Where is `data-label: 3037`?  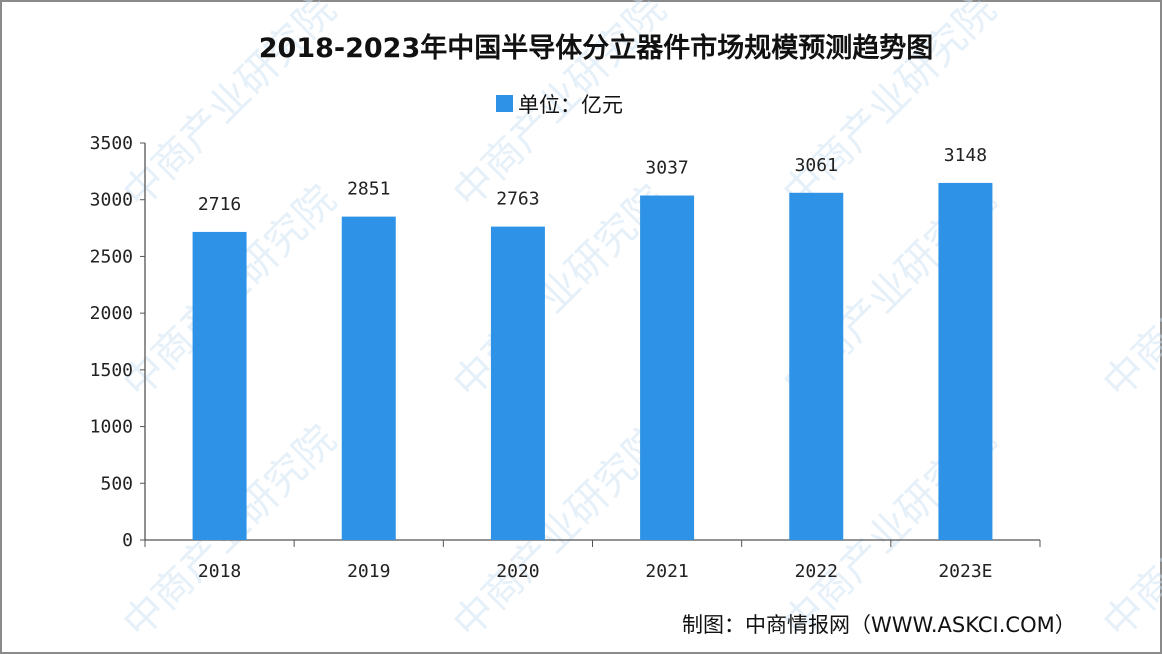
data-label: 3037 is located at coordinates (666, 168).